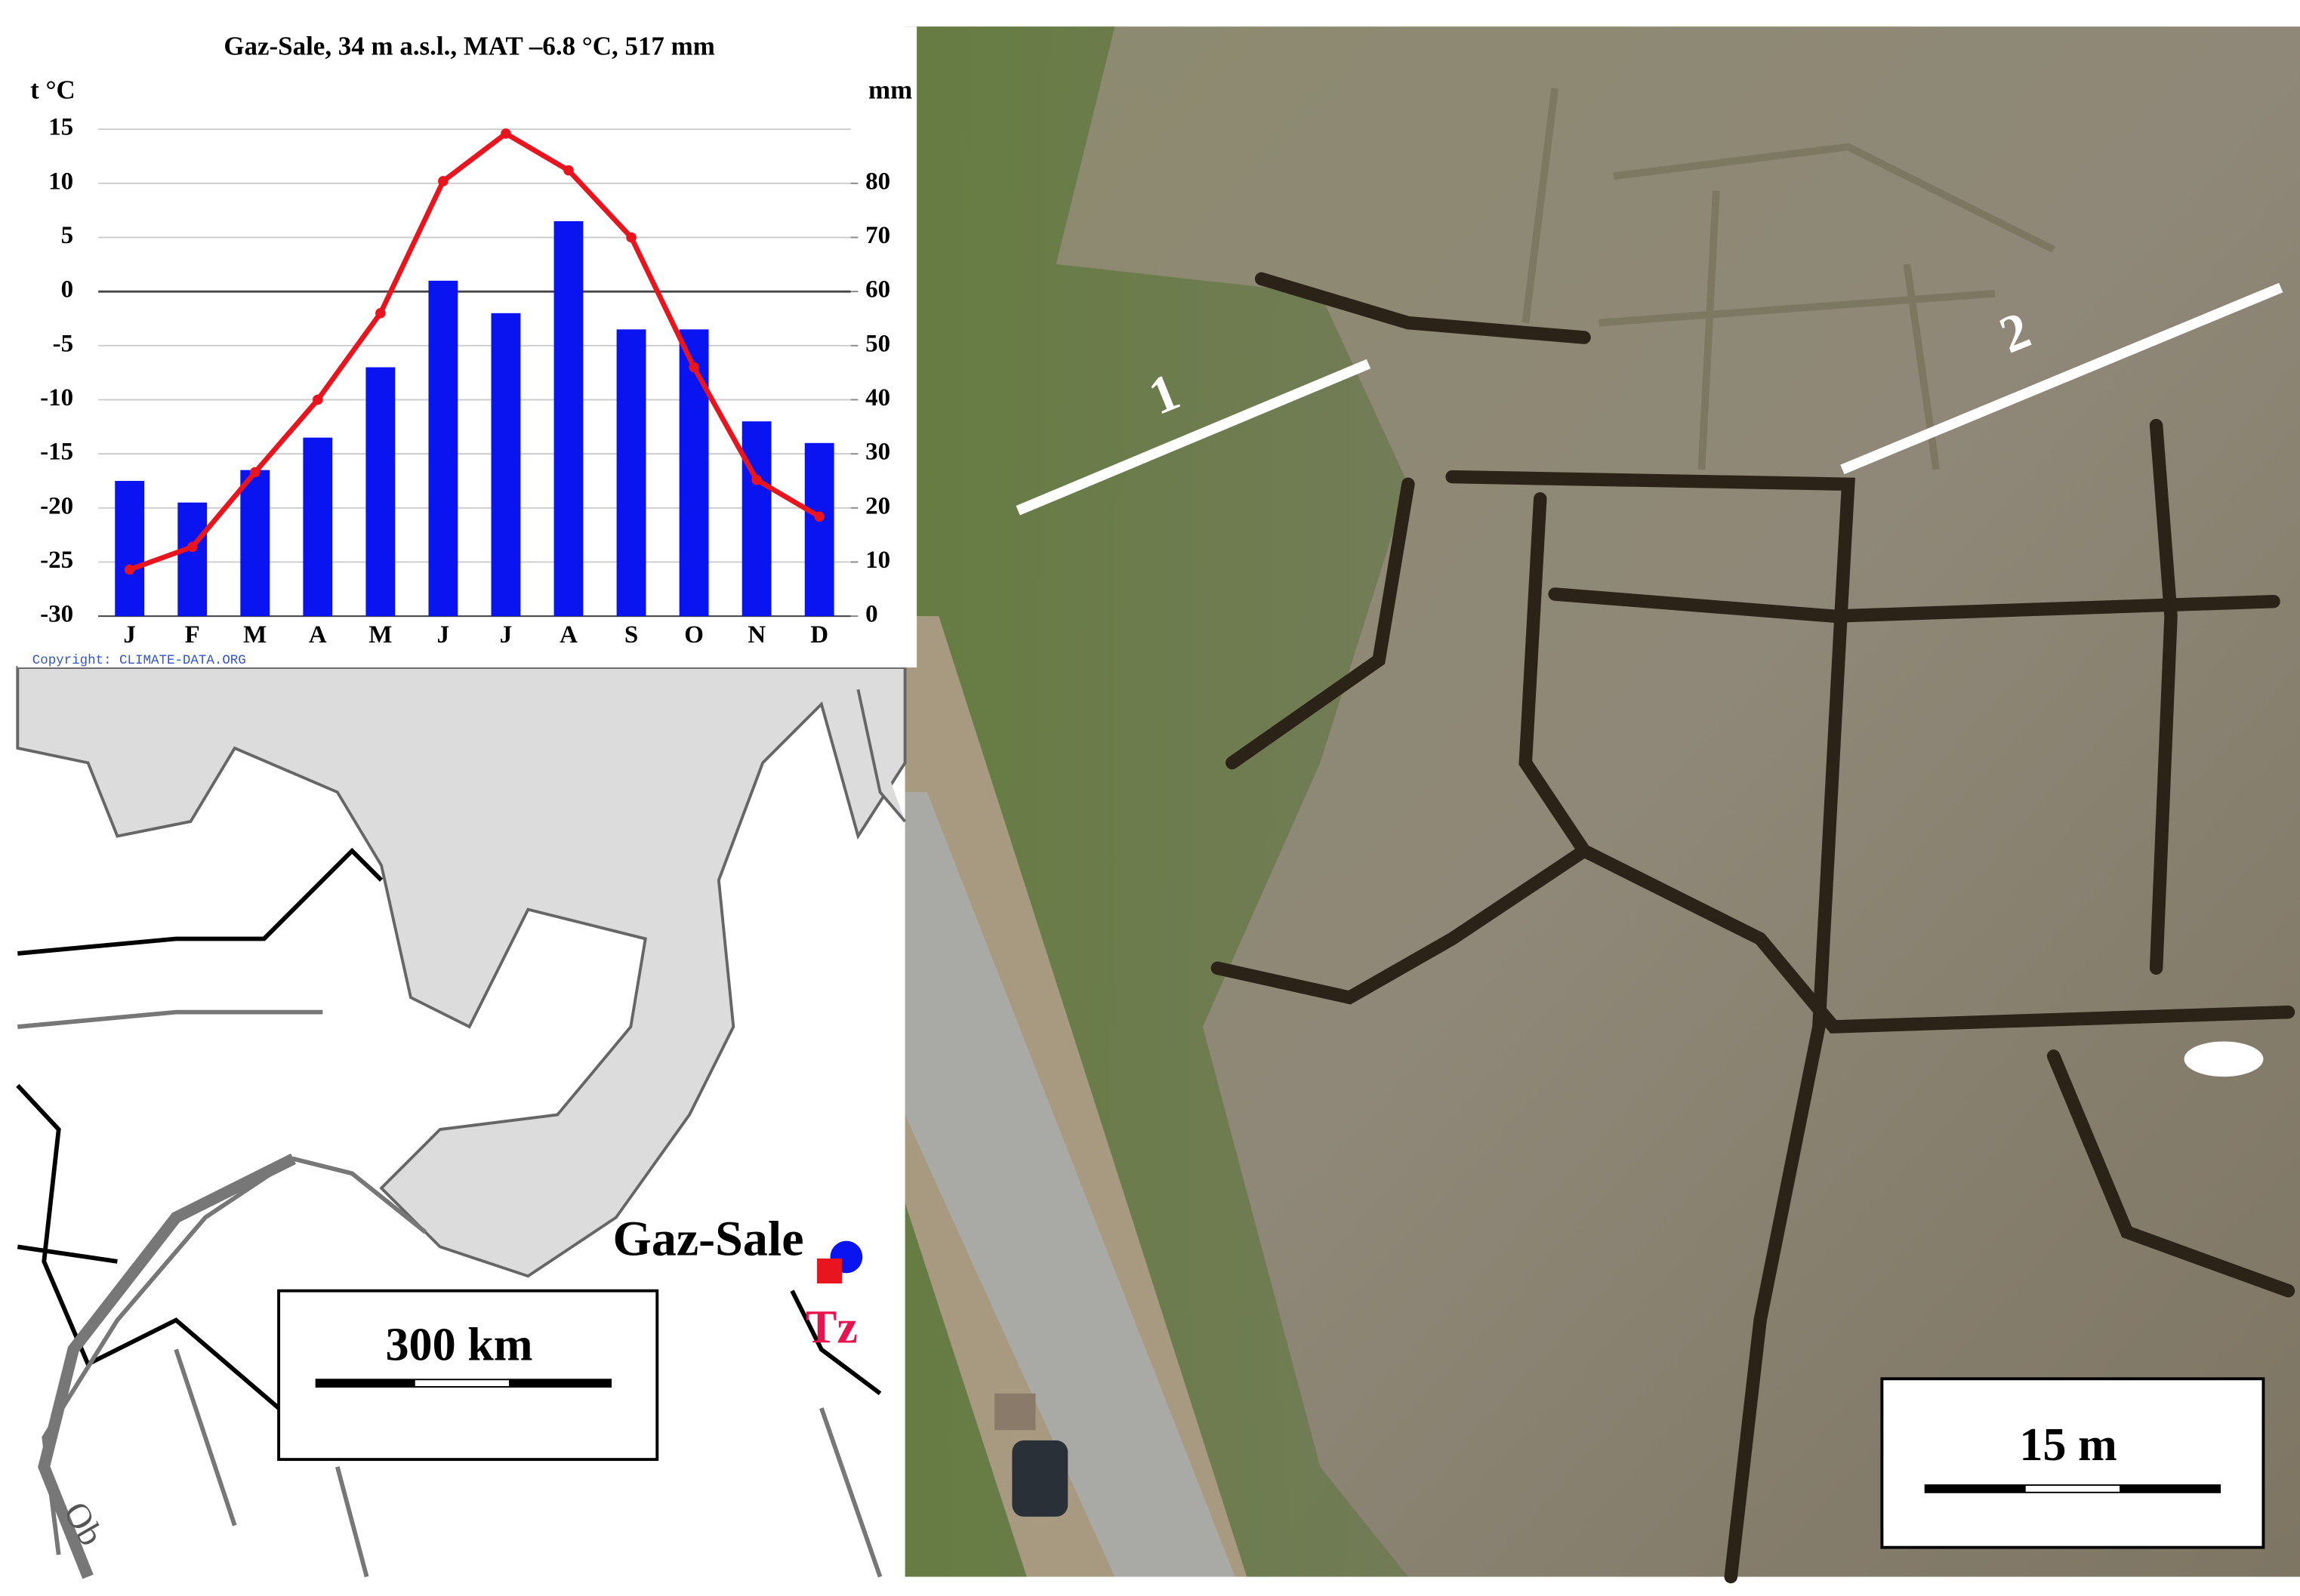 The width and height of the screenshot is (2300, 1596). What do you see at coordinates (1070, 1184) in the screenshot?
I see `road` at bounding box center [1070, 1184].